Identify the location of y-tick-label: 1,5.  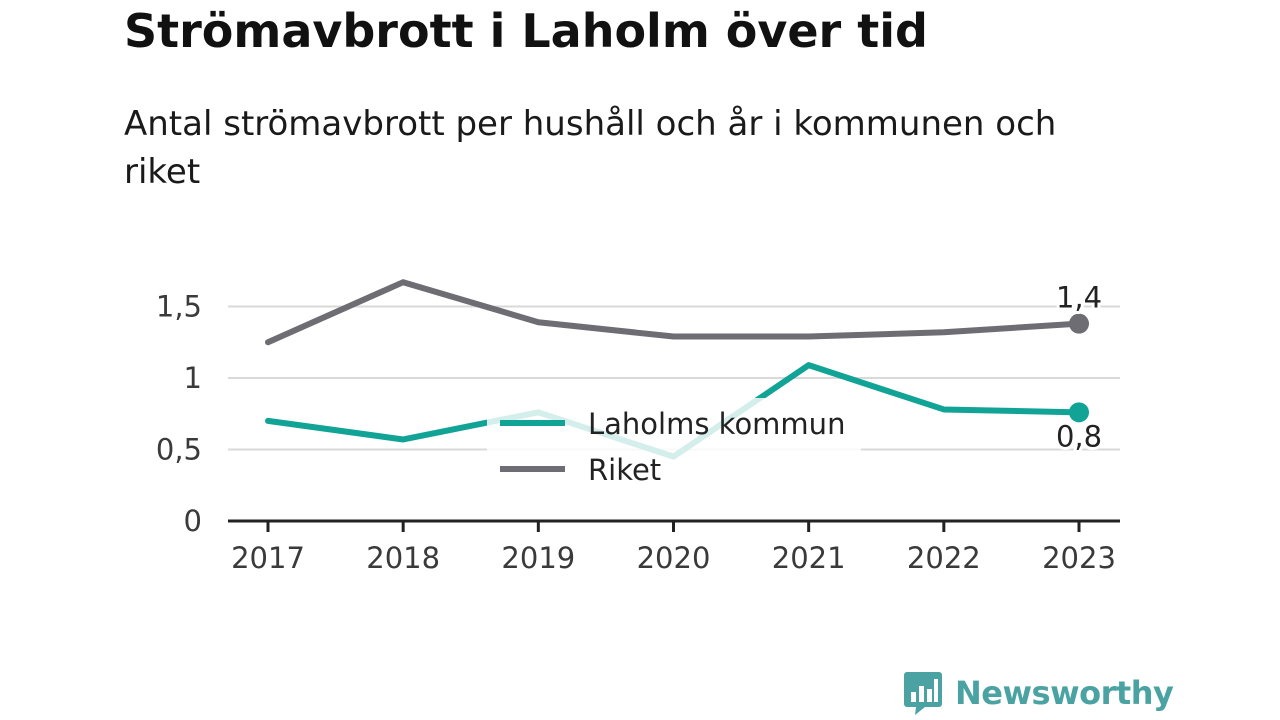
(179, 307).